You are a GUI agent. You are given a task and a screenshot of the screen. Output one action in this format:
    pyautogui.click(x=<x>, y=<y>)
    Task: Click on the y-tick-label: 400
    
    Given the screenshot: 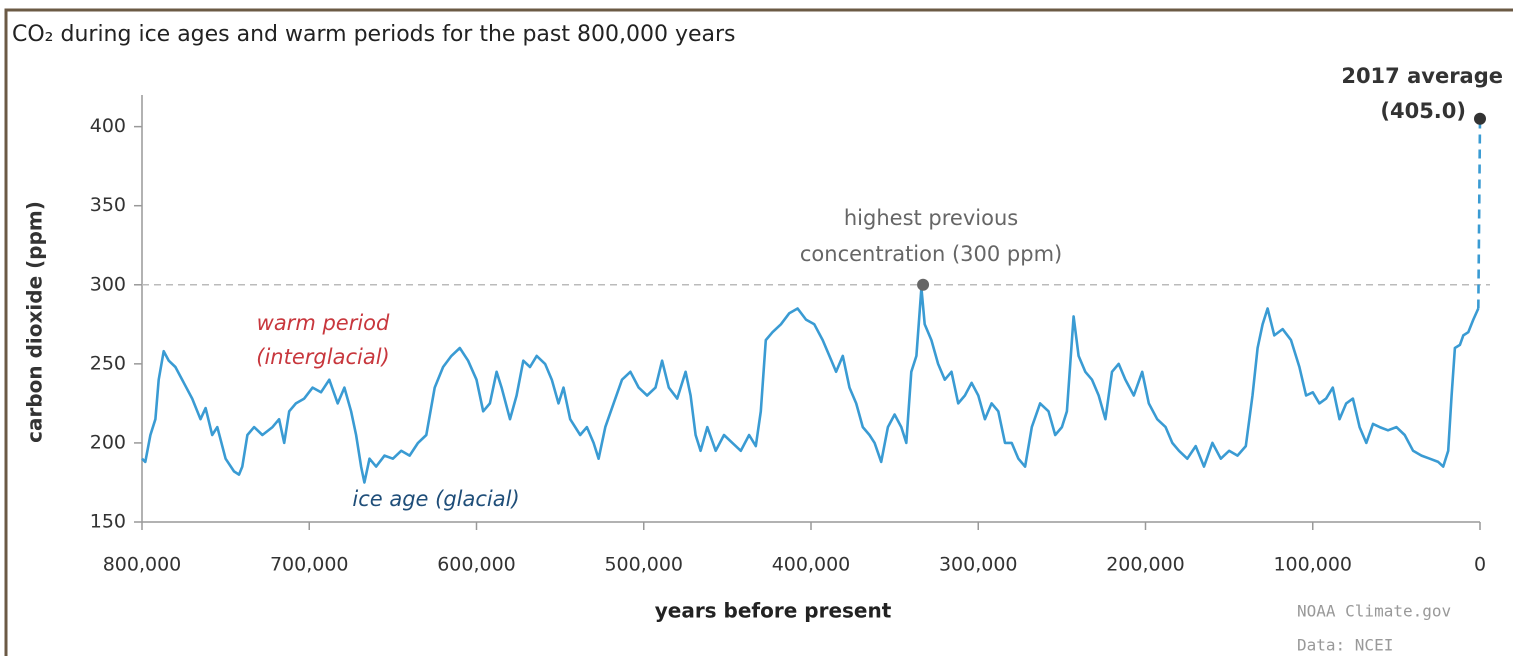 What is the action you would take?
    pyautogui.click(x=108, y=126)
    